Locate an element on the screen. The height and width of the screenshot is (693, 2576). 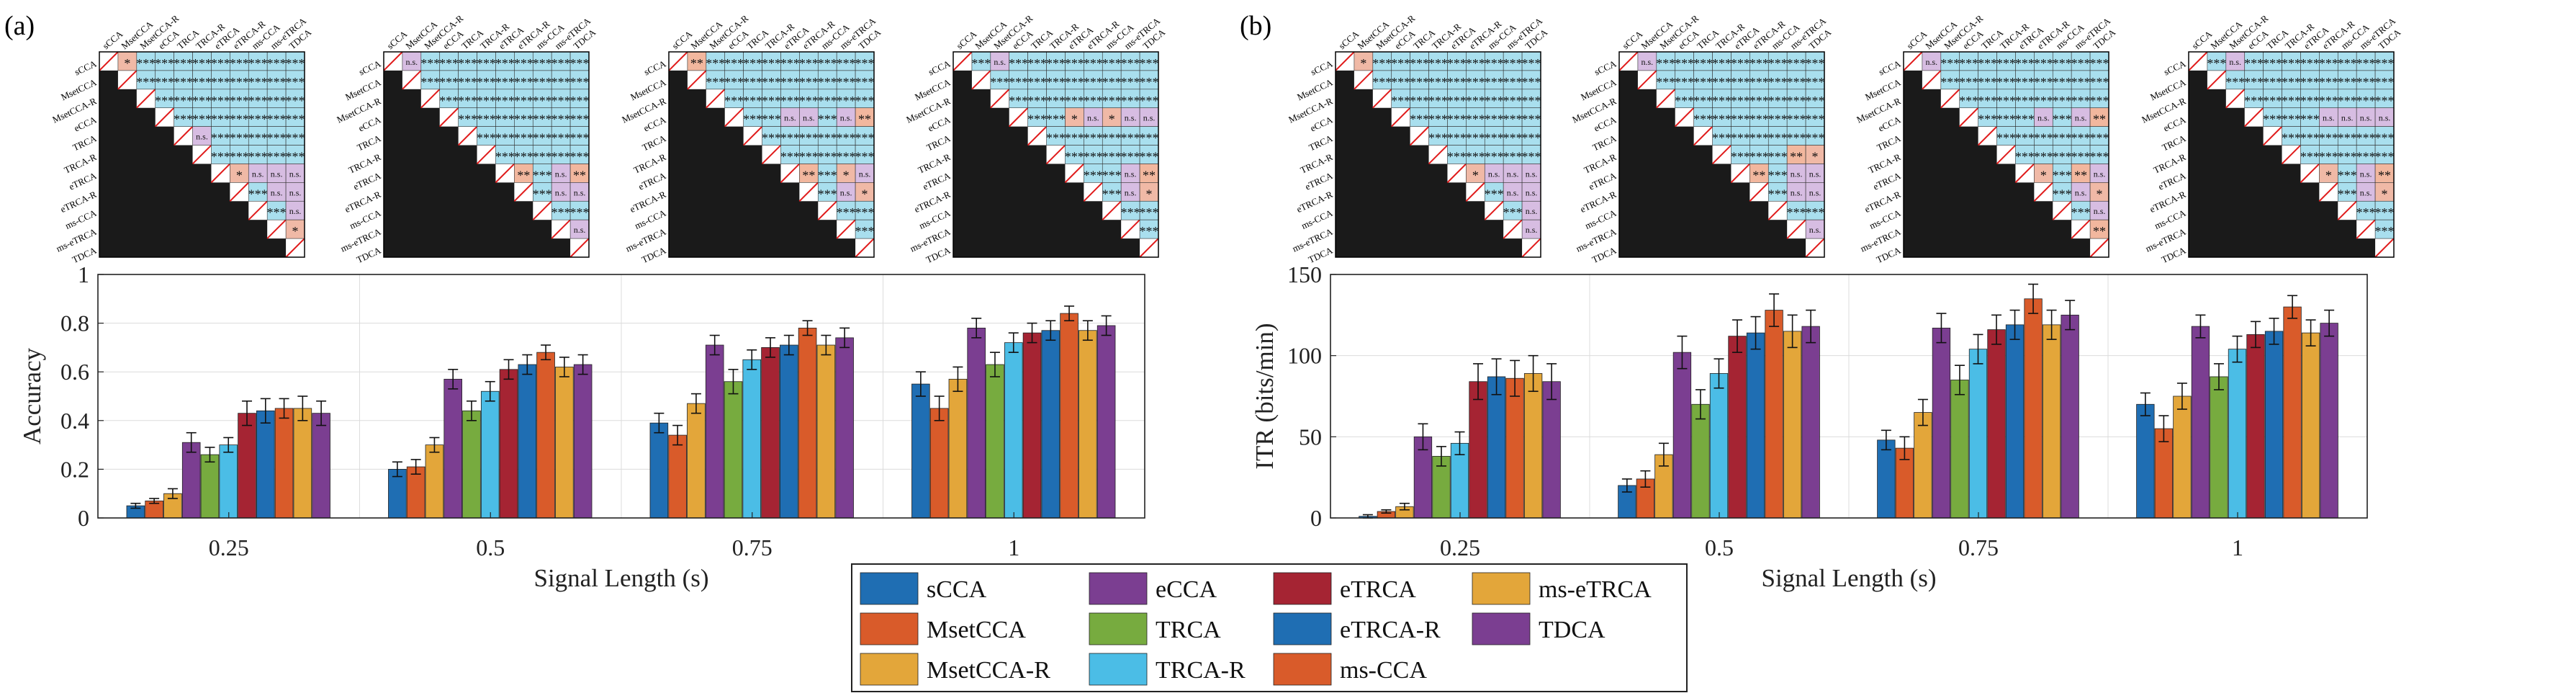
matrix-cell-label: ** is located at coordinates (2099, 120).